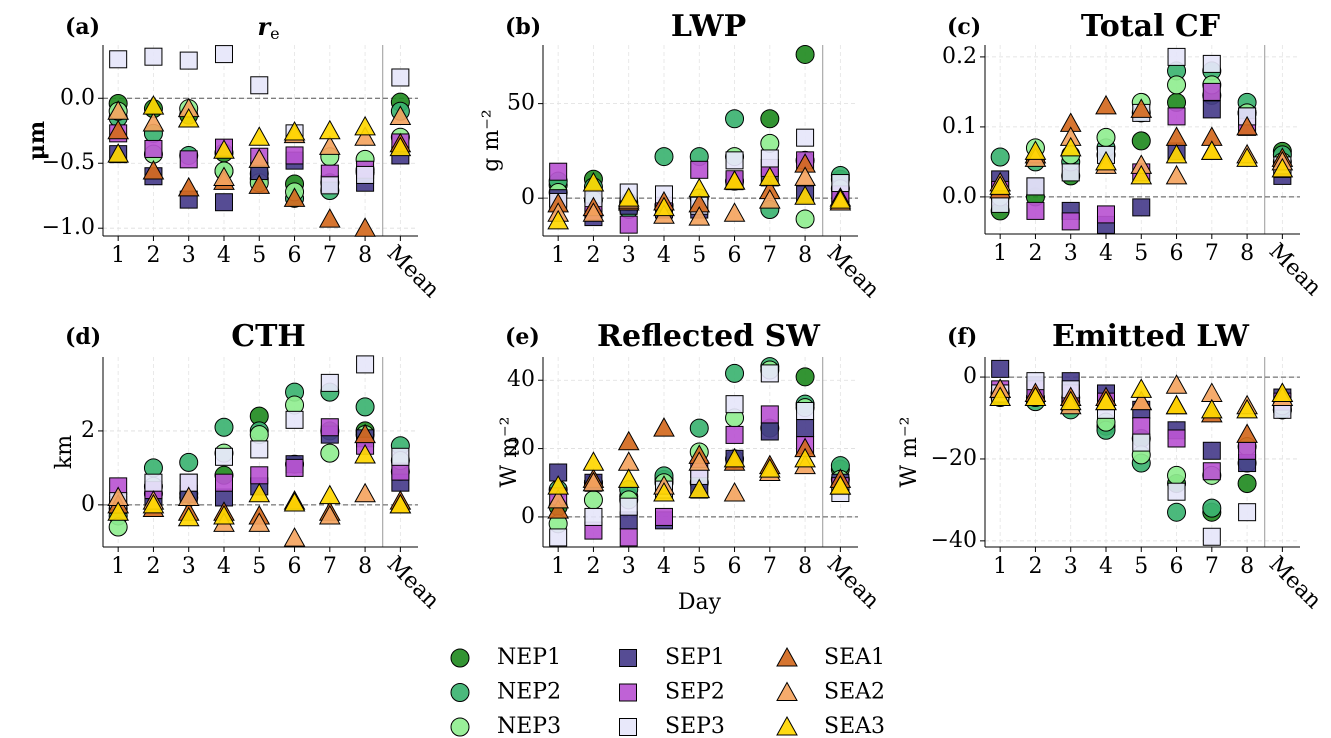 The width and height of the screenshot is (1331, 738). Describe the element at coordinates (521, 448) in the screenshot. I see `y-tick-label: 20` at that location.